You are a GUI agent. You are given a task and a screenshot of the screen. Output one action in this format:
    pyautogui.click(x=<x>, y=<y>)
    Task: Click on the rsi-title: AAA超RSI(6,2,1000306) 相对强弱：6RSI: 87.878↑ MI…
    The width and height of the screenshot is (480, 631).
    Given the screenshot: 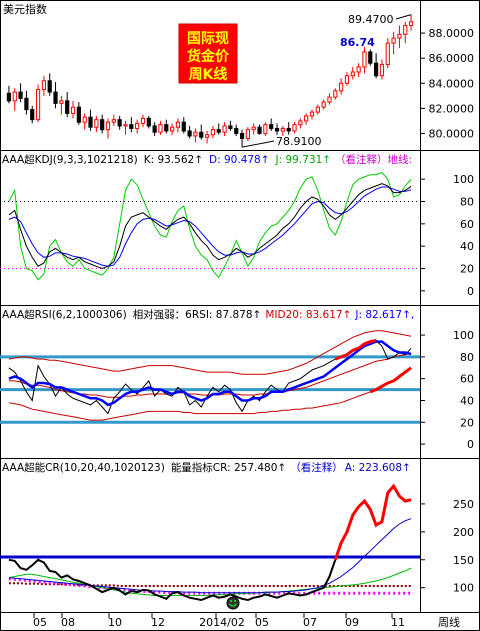 What is the action you would take?
    pyautogui.click(x=208, y=314)
    